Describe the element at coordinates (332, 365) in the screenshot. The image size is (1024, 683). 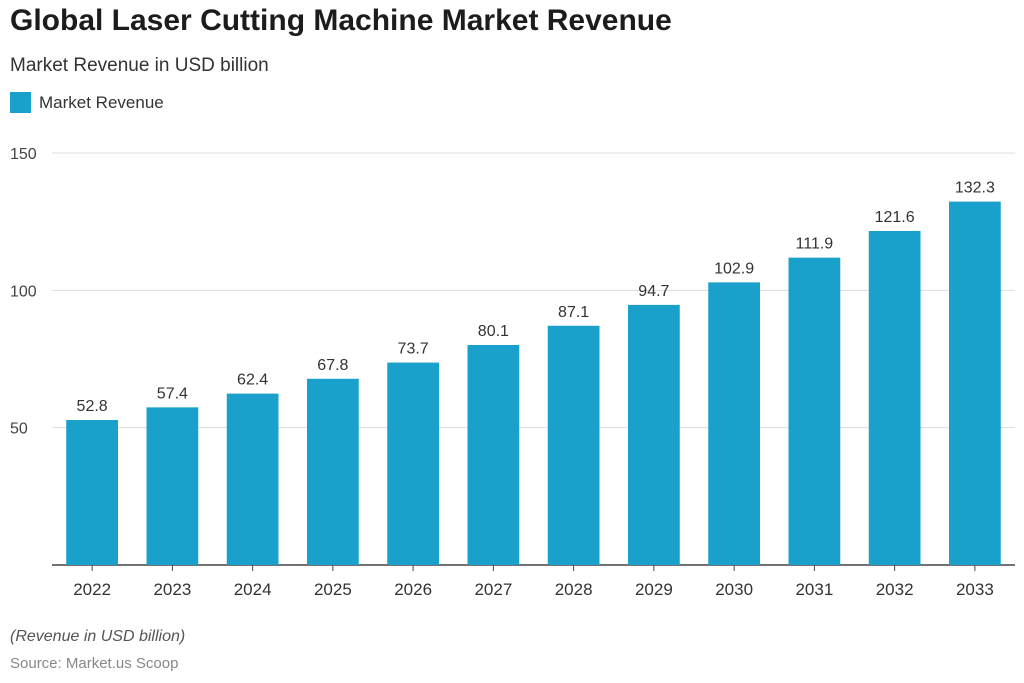
I see `data-label: 67.8` at that location.